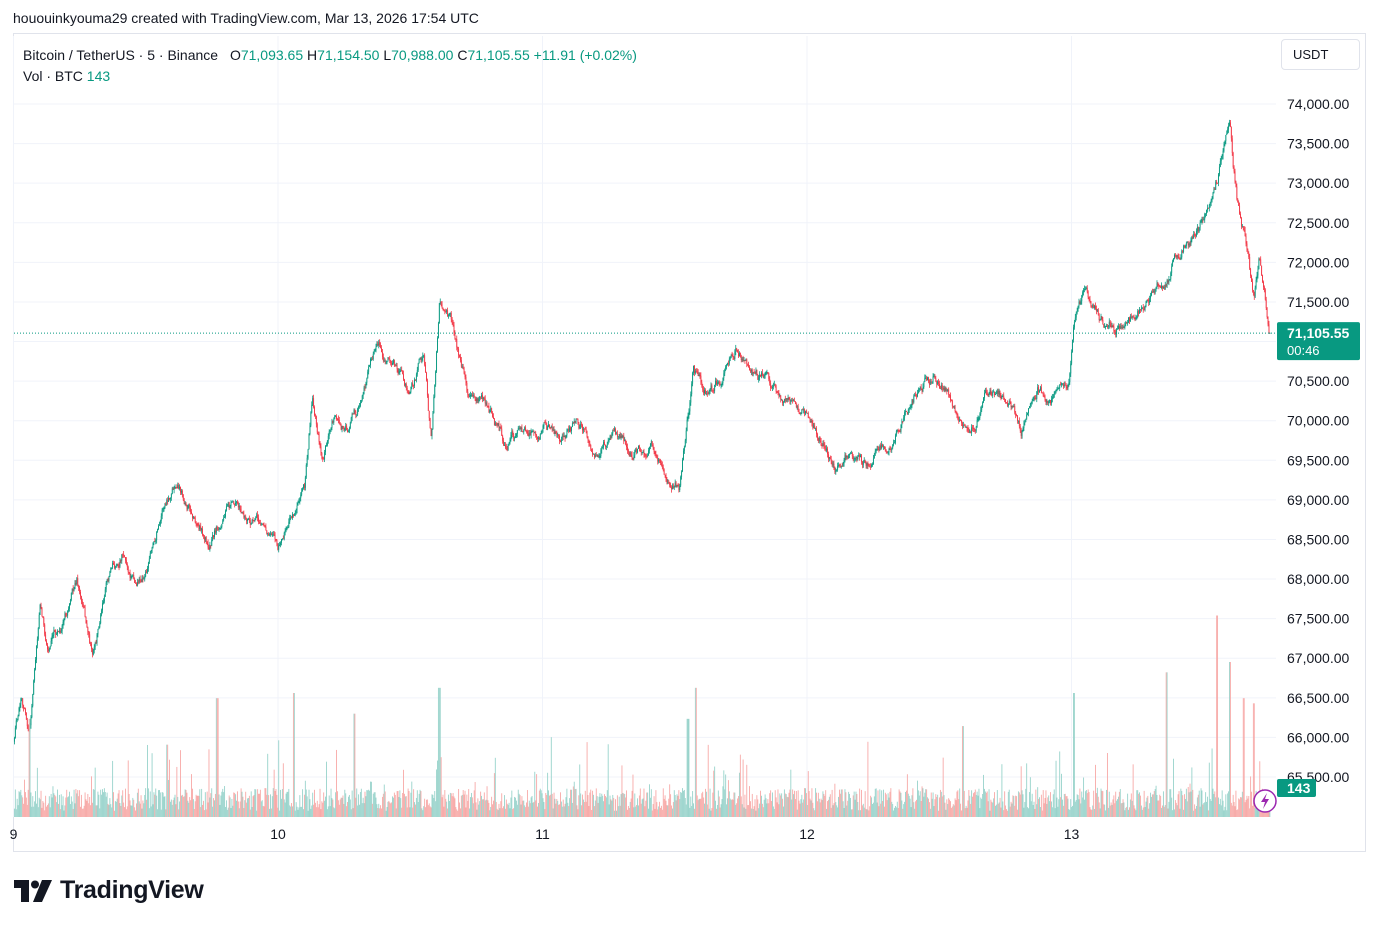 The image size is (1379, 927). What do you see at coordinates (121, 55) in the screenshot?
I see `symbol-label: Bitcoin / TetherUS · 5 · Binance` at bounding box center [121, 55].